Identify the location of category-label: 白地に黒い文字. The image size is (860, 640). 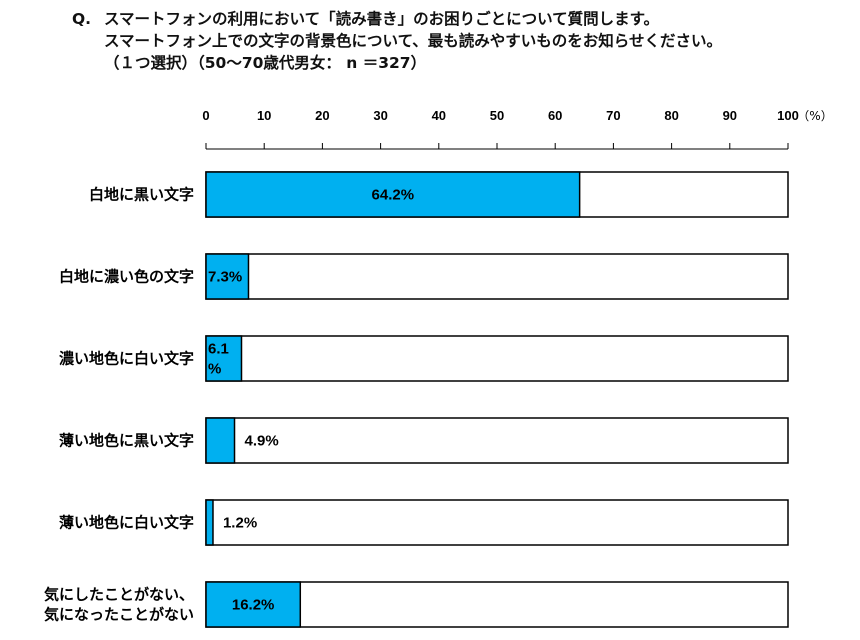
(141, 195).